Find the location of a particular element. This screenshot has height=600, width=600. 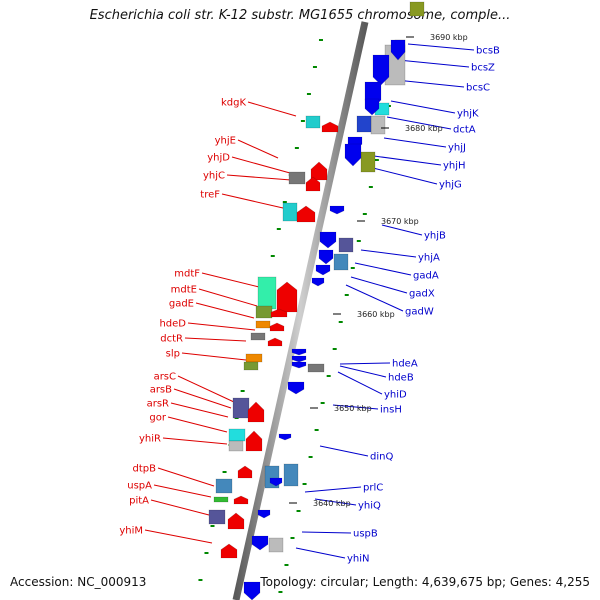

gene-label-pitA: pitA is located at coordinates (139, 501).